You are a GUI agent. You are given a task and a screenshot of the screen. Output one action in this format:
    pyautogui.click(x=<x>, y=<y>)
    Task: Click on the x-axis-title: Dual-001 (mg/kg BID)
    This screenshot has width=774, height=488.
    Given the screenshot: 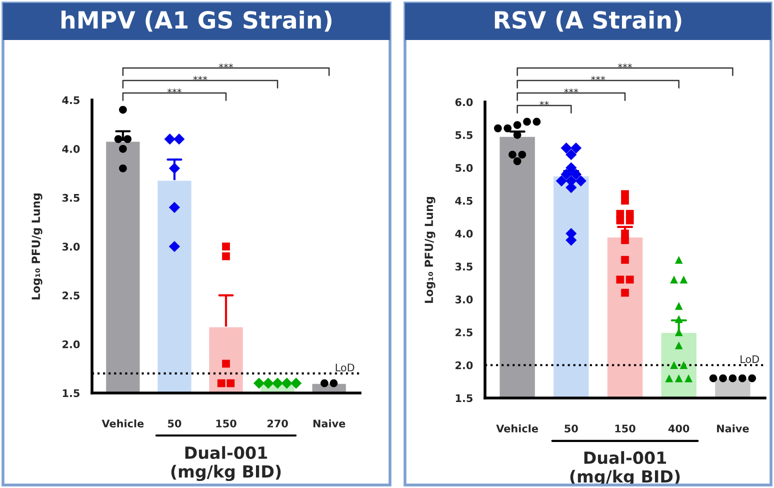 What is the action you would take?
    pyautogui.click(x=226, y=464)
    